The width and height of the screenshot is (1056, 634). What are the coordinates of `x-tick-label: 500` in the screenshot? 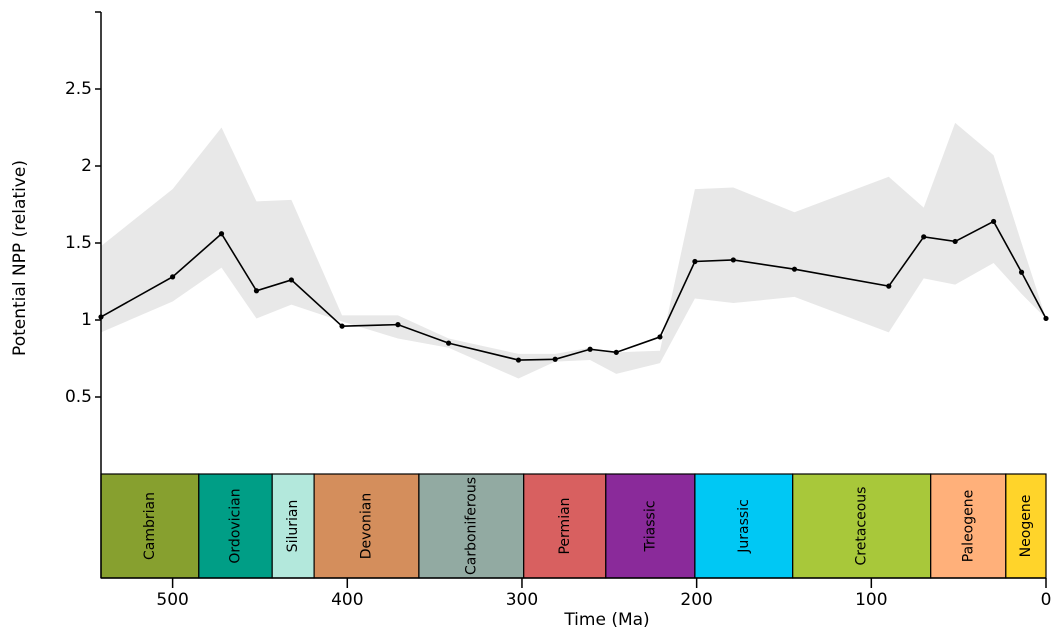 It's located at (172, 600).